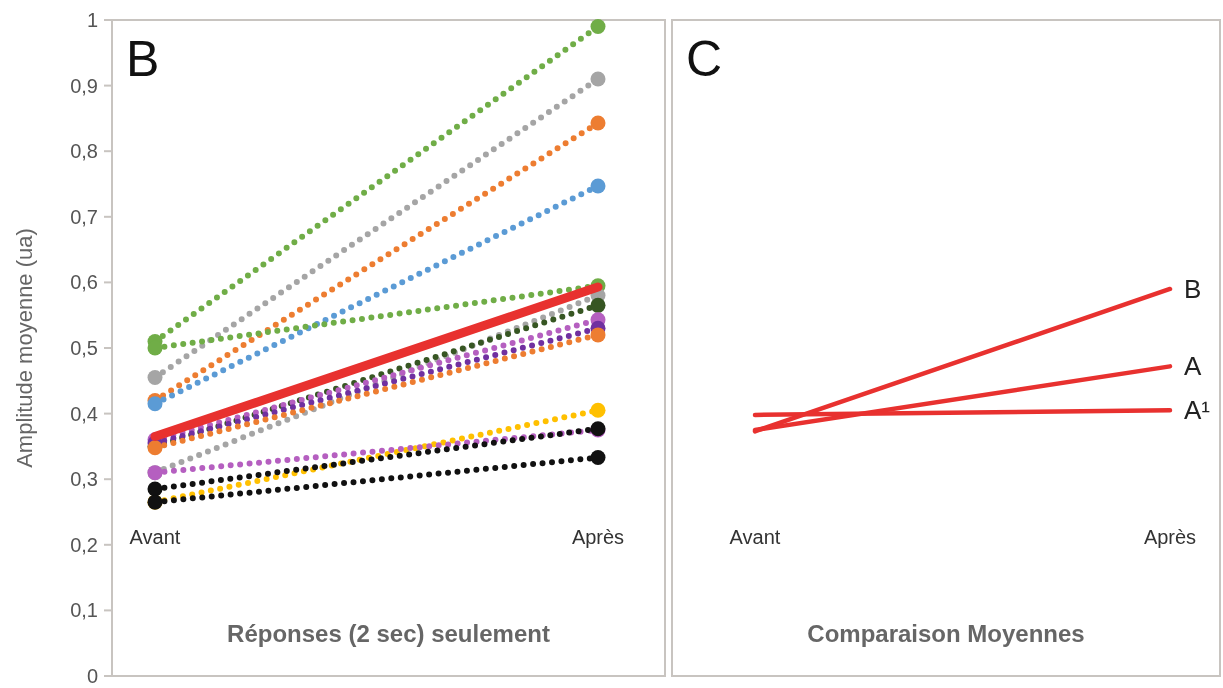 This screenshot has width=1223, height=688. Describe the element at coordinates (1197, 410) in the screenshot. I see `series-label: A¹` at that location.